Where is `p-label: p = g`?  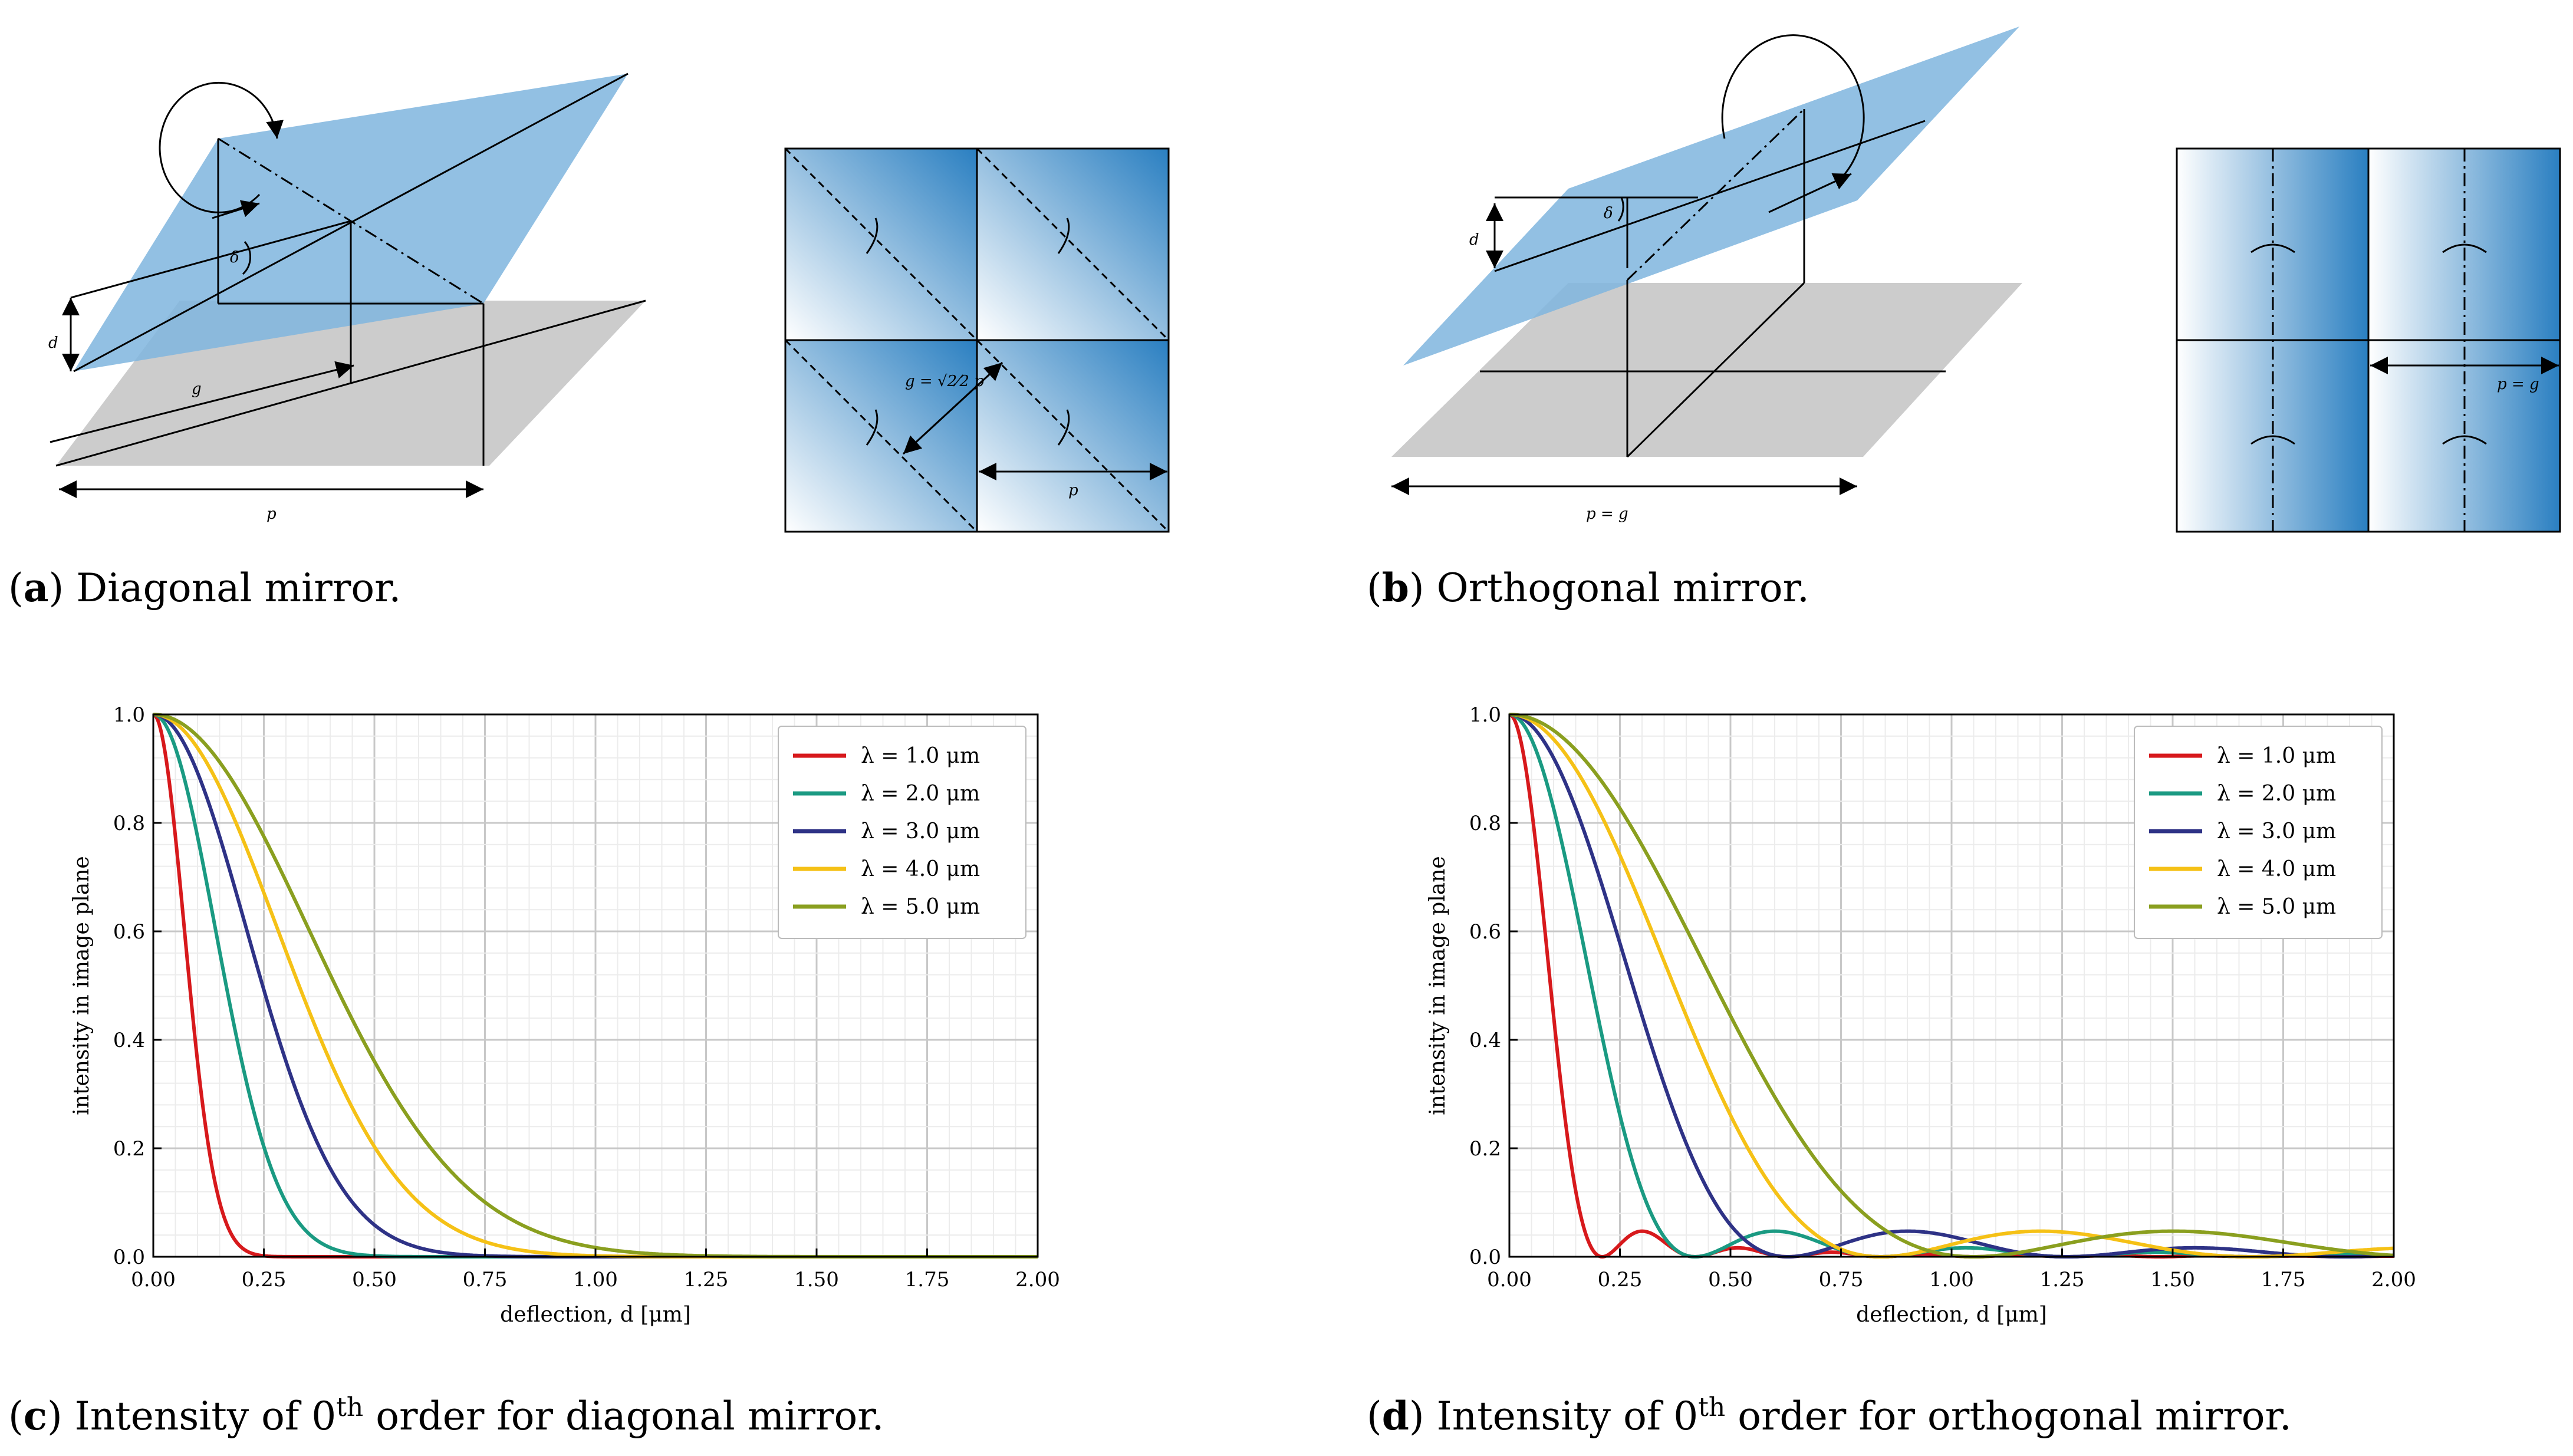 p-label: p = g is located at coordinates (1607, 514).